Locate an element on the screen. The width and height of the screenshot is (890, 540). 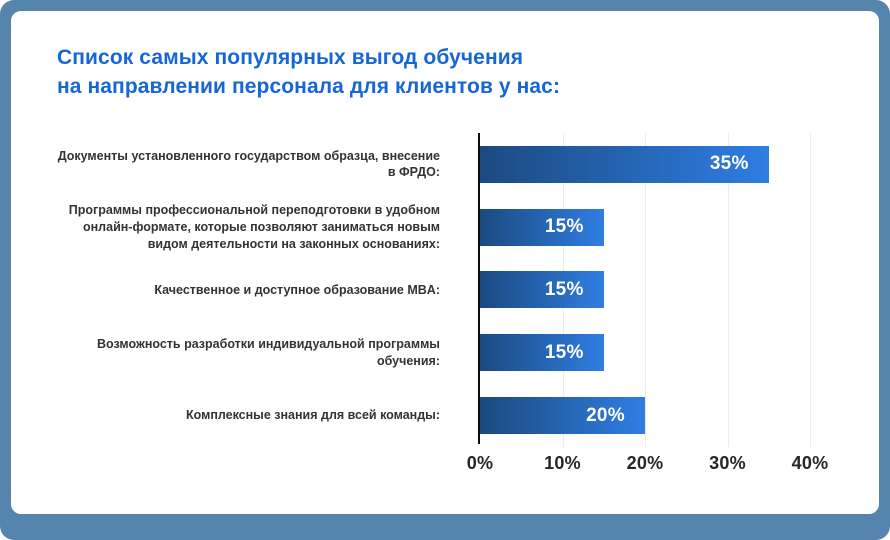
page-title-line1: Список самых популярных выгод обучения is located at coordinates (290, 57).